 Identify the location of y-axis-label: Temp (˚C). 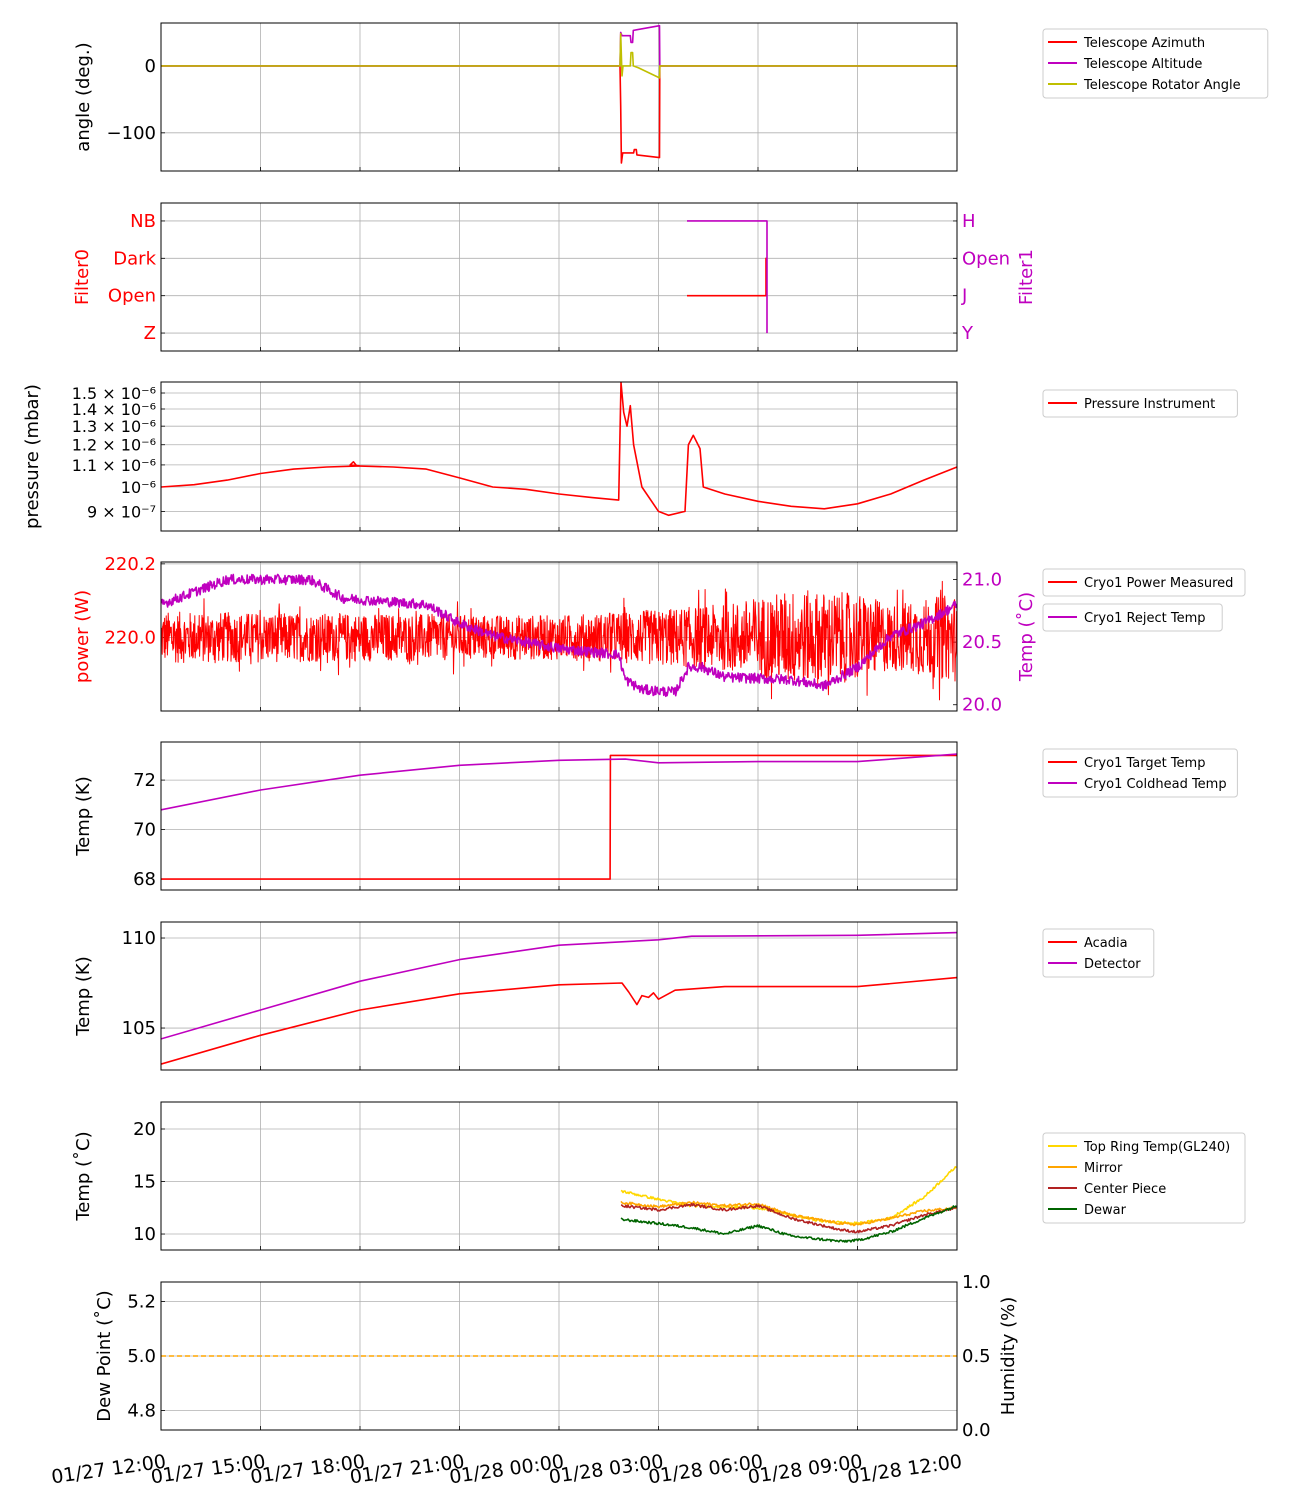
(83, 1176).